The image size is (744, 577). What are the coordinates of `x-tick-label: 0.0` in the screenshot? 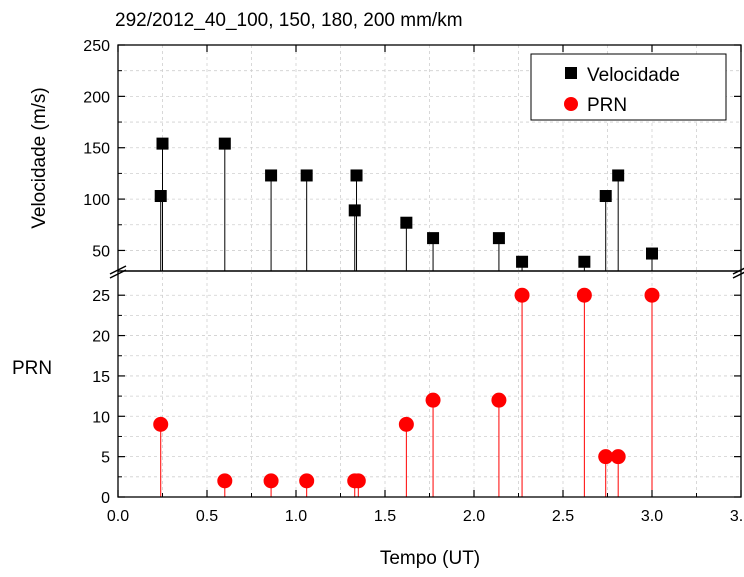 It's located at (118, 516).